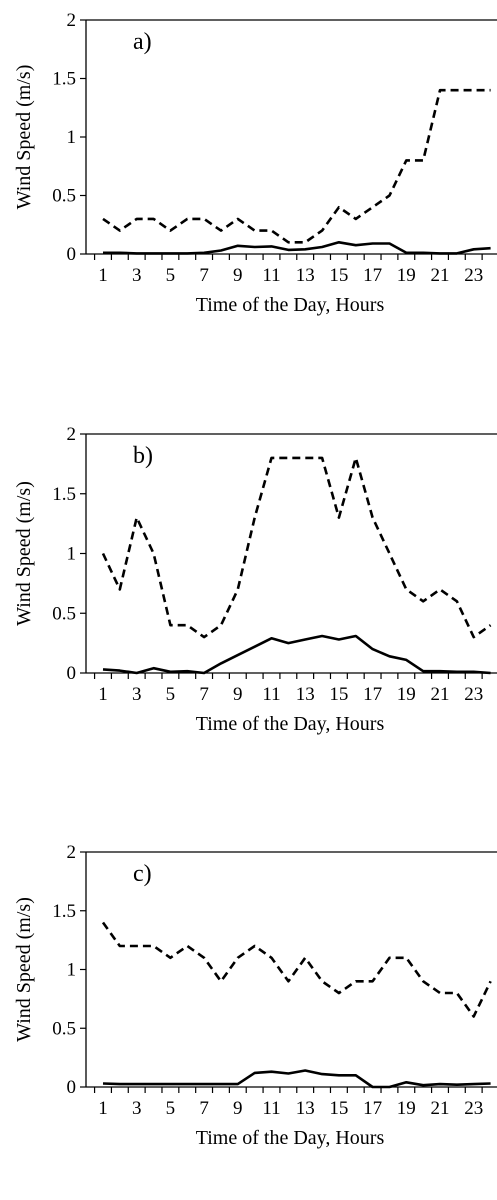  Describe the element at coordinates (142, 42) in the screenshot. I see `panel-label: a)` at that location.